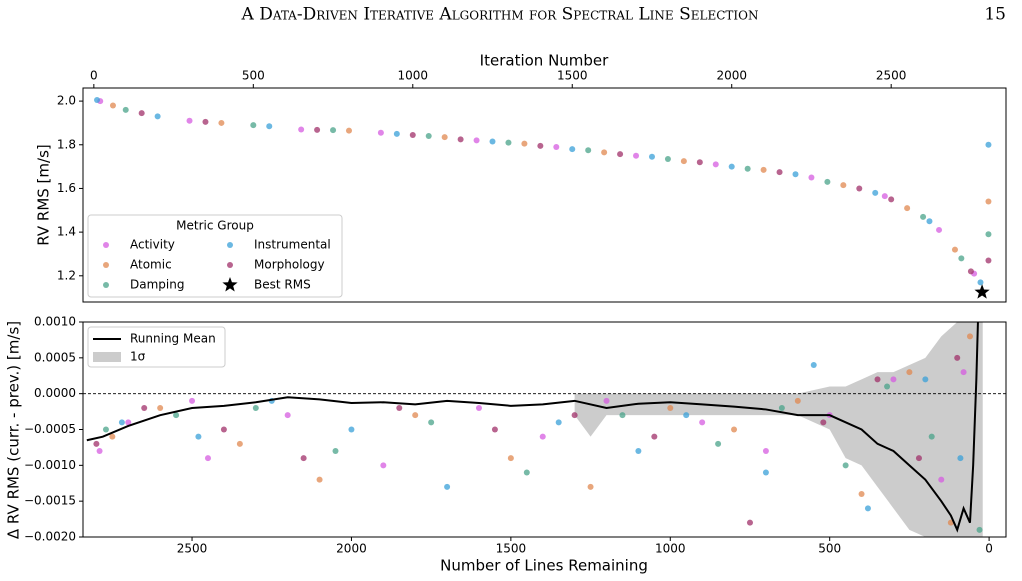 This screenshot has height=581, width=1022. Describe the element at coordinates (289, 265) in the screenshot. I see `legend-label: Morphology` at that location.